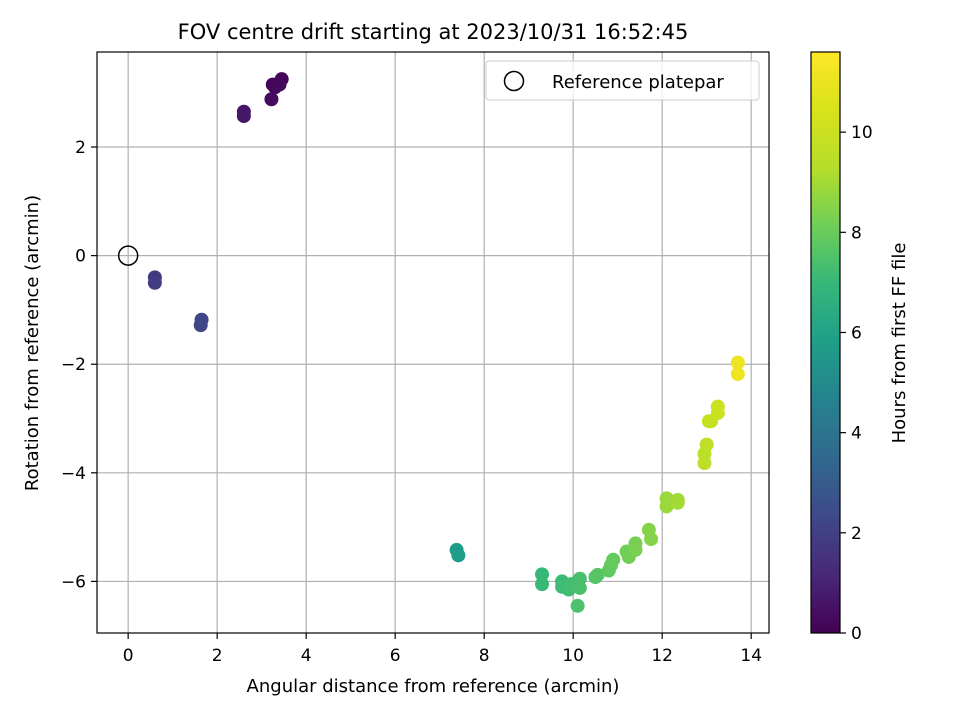 The image size is (960, 720). What do you see at coordinates (80, 257) in the screenshot?
I see `y-tick-label: 0` at bounding box center [80, 257].